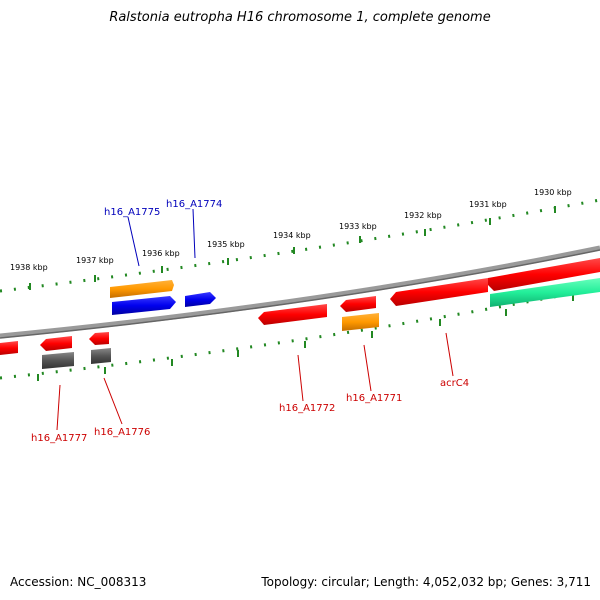  Describe the element at coordinates (454, 383) in the screenshot. I see `gene-label-acrC4: acrC4` at that location.